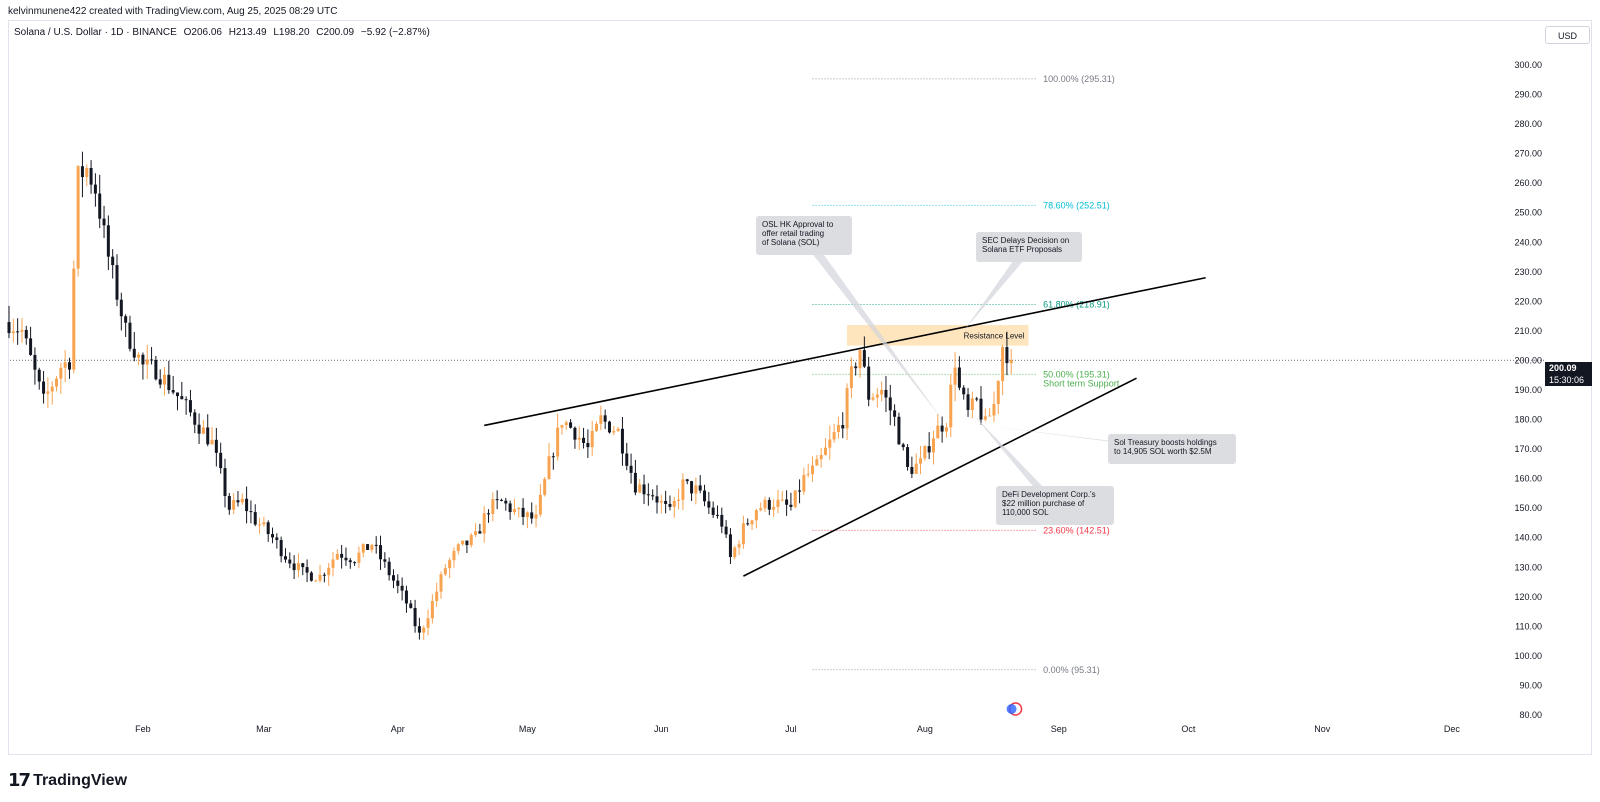 This screenshot has height=802, width=1600. I want to click on y-tick-label: 160.00, so click(1528, 479).